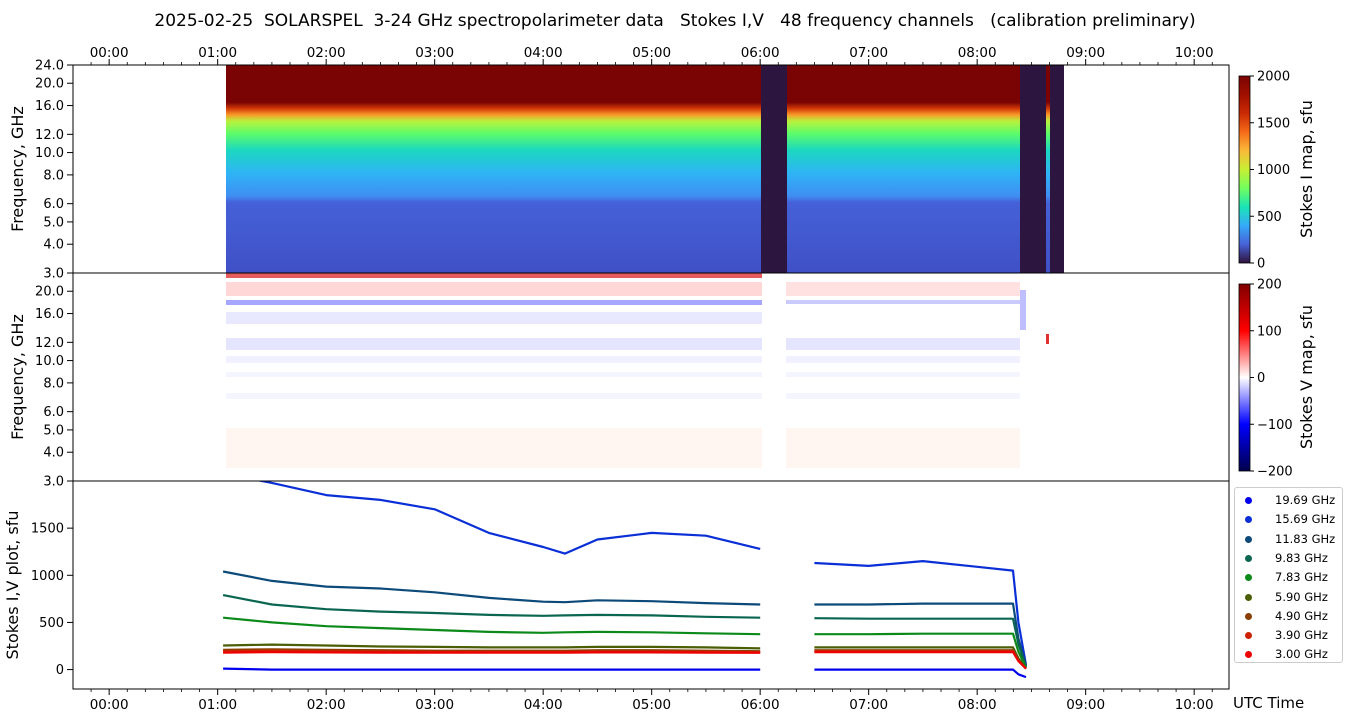 The width and height of the screenshot is (1350, 725). What do you see at coordinates (1301, 557) in the screenshot?
I see `legend-label: 9.83 GHz` at bounding box center [1301, 557].